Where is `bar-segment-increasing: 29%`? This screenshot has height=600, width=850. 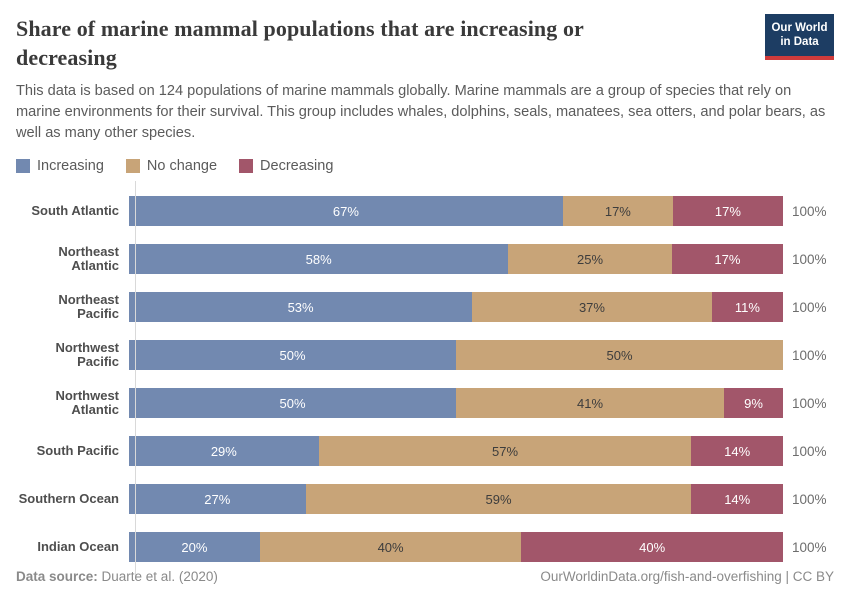
bar-segment-increasing: 29% is located at coordinates (224, 451).